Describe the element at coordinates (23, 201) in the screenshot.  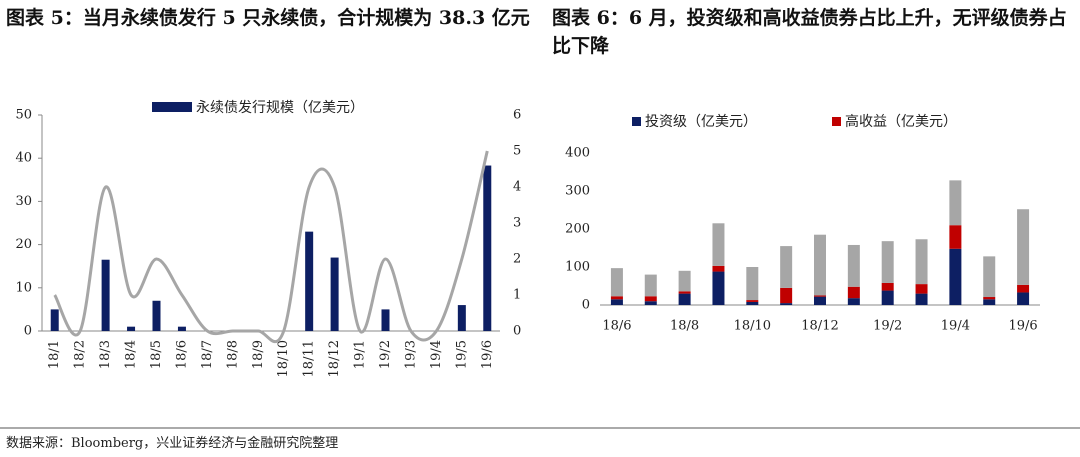
I see `y-tick-label: 30` at that location.